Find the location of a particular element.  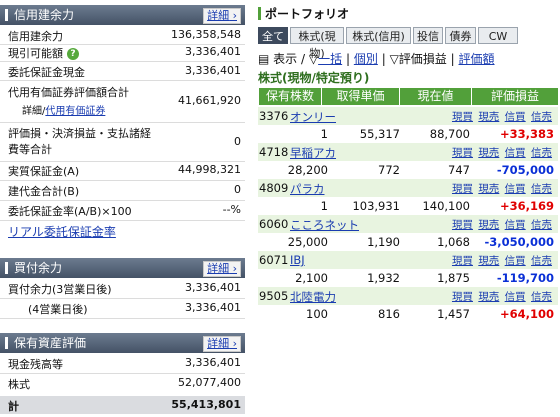

credit-row-label: 委託保証金現金 is located at coordinates (46, 72).